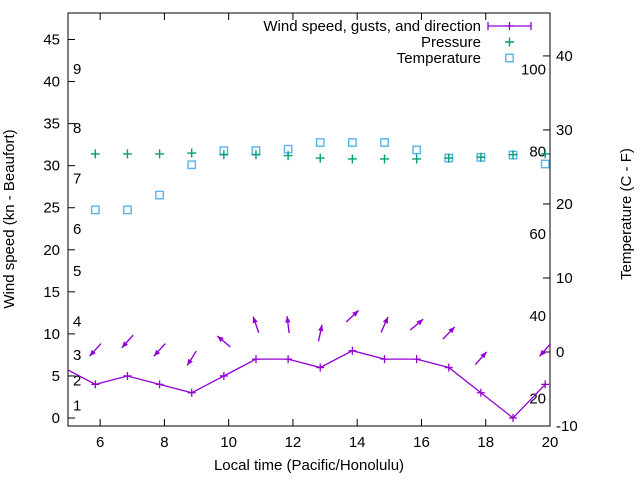 The width and height of the screenshot is (640, 480). What do you see at coordinates (51, 292) in the screenshot?
I see `left-tick-label: 15` at bounding box center [51, 292].